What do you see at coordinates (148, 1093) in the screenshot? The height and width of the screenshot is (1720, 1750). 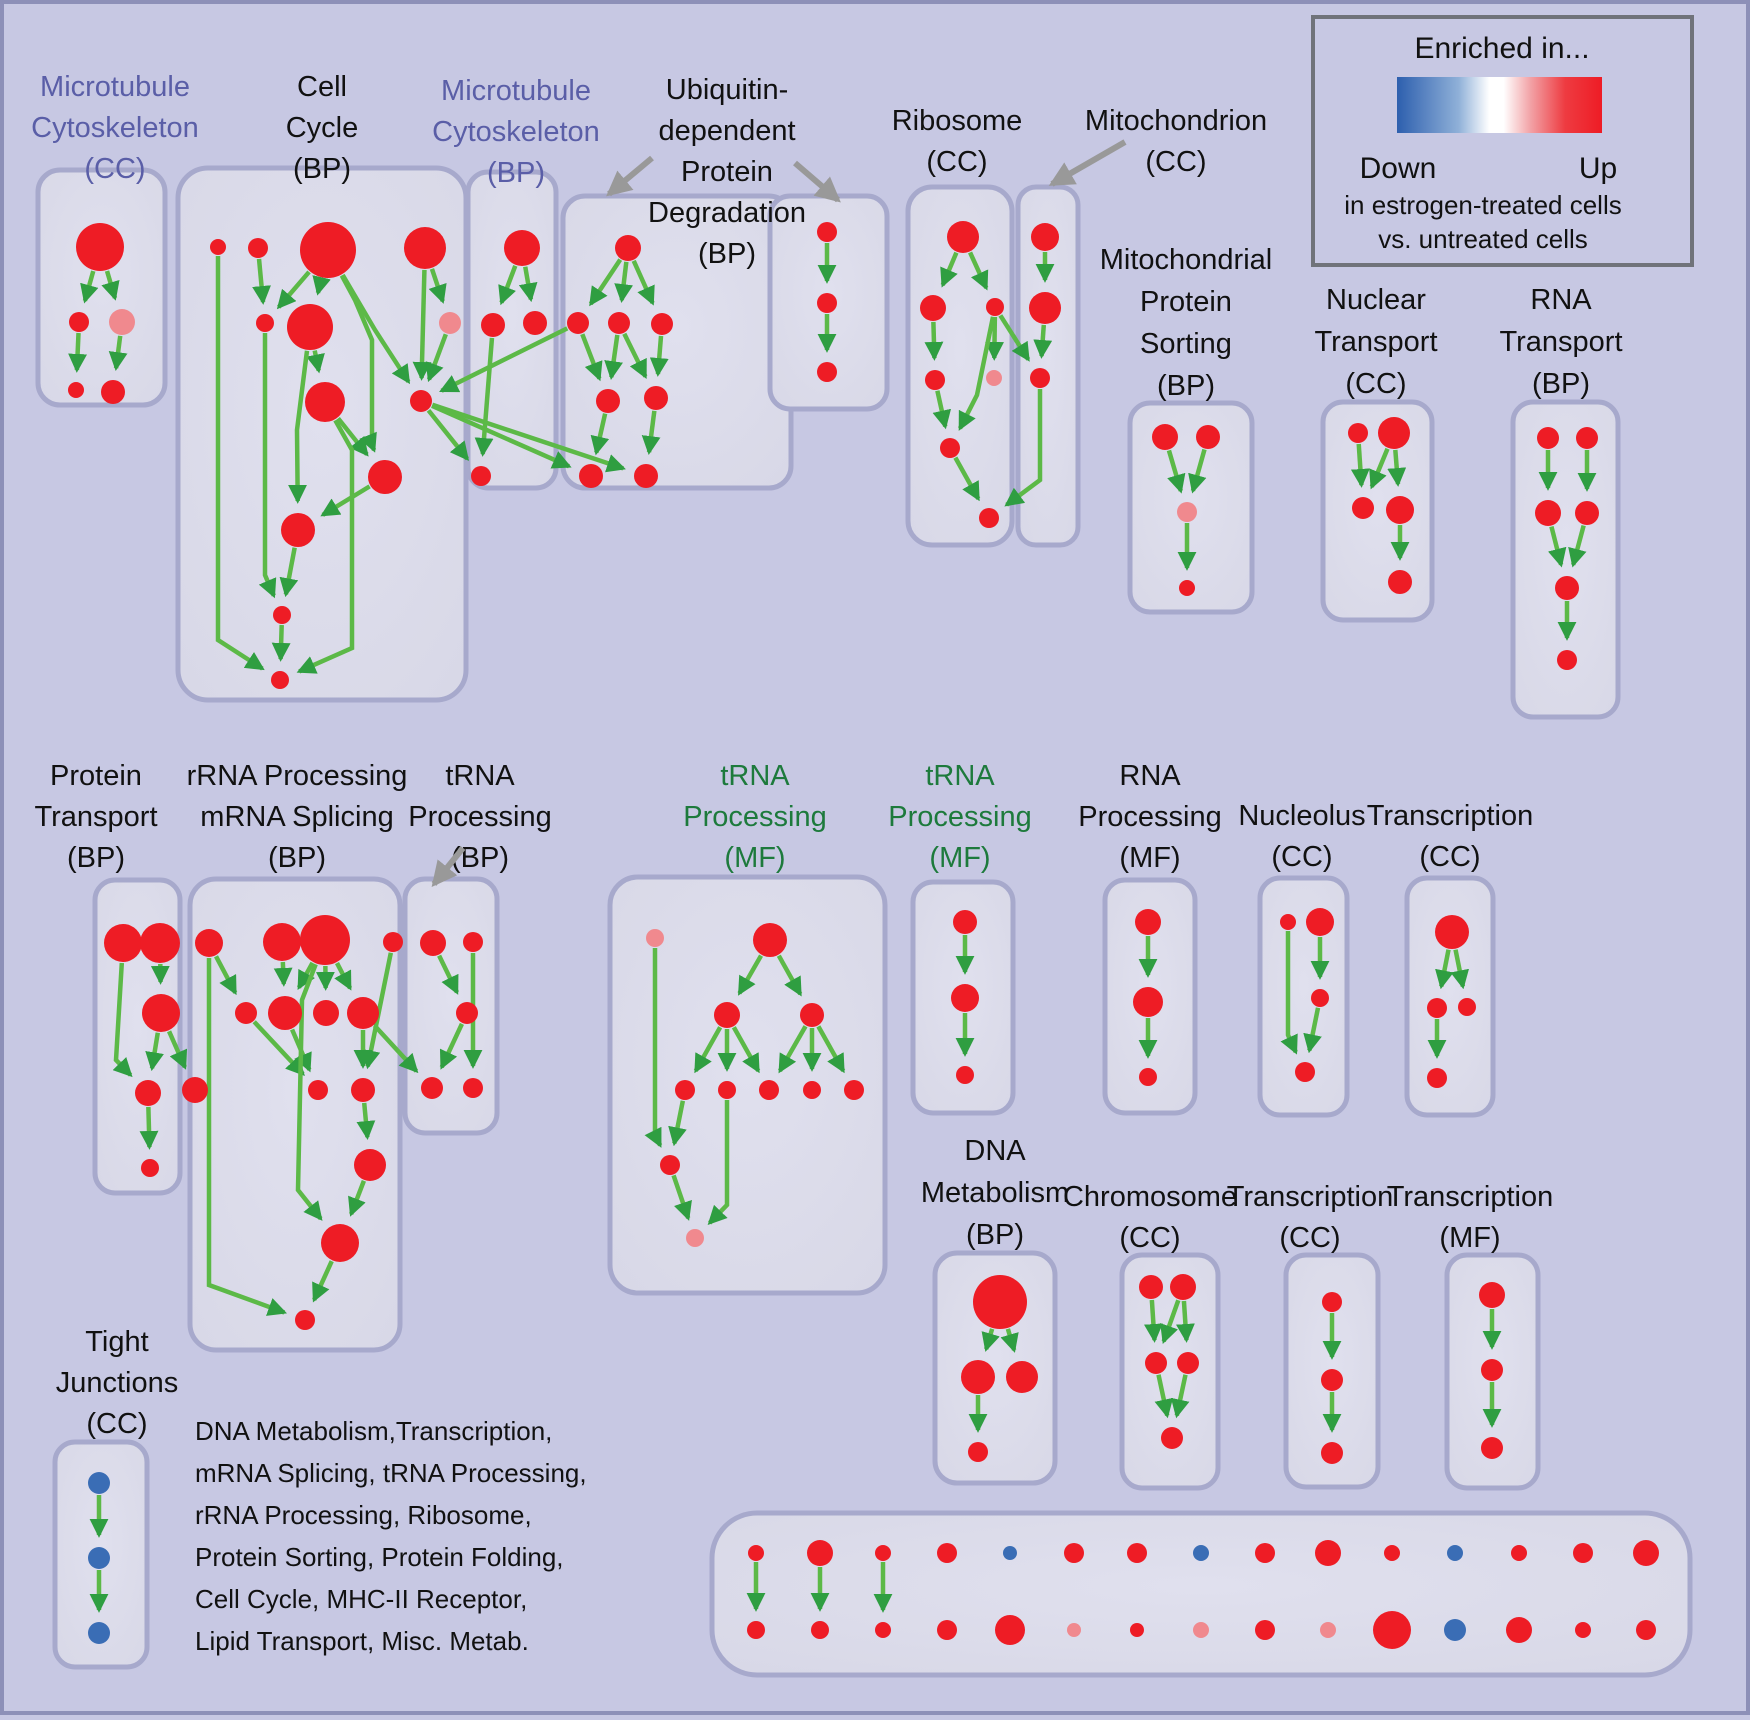 I see `node-pt-D` at bounding box center [148, 1093].